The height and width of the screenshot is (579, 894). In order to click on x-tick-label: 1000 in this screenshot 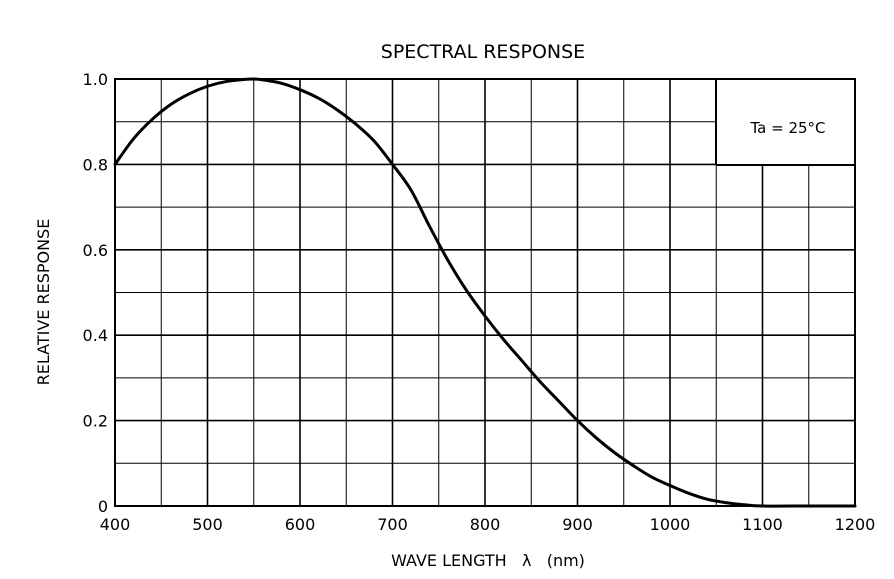, I will do `click(670, 524)`.